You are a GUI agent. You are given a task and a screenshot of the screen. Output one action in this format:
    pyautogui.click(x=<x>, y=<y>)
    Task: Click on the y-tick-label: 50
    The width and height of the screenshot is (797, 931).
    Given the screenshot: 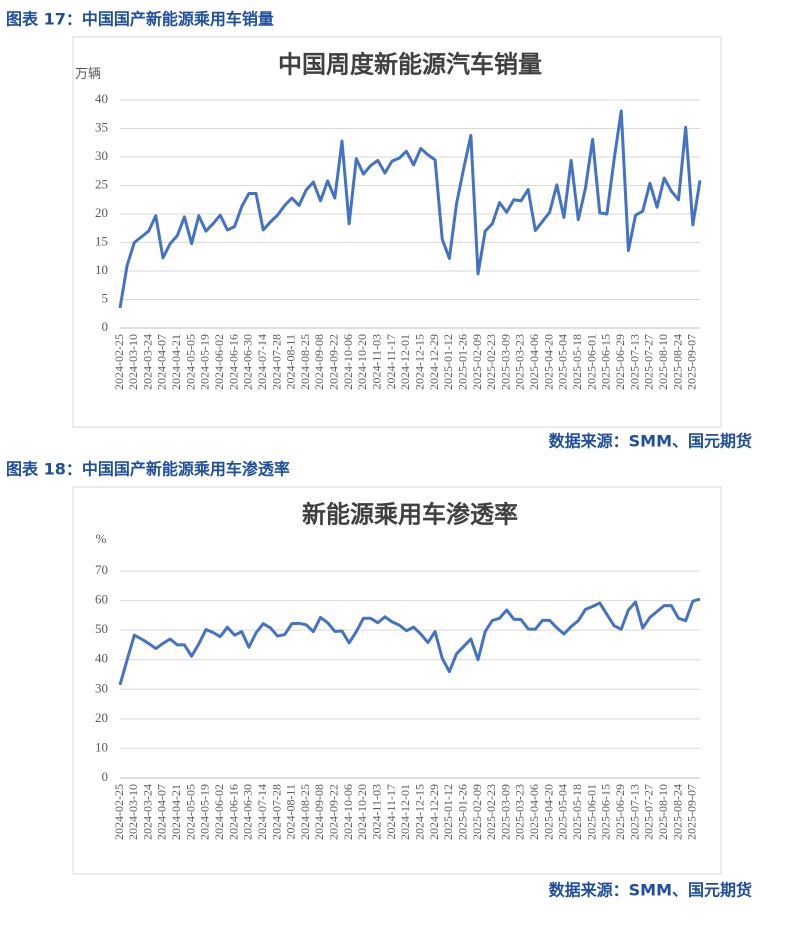 What is the action you would take?
    pyautogui.click(x=101, y=628)
    